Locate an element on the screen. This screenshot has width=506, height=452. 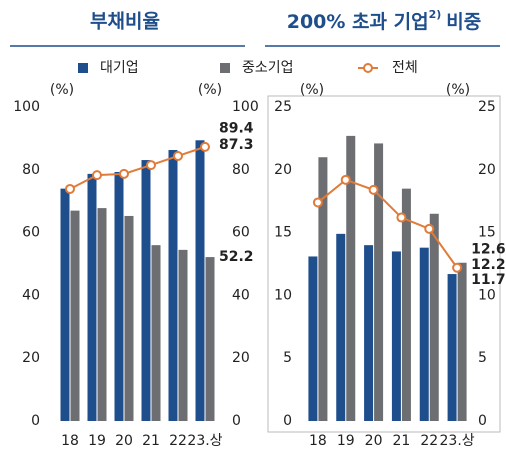
y-tick-label: 100 is located at coordinates (26, 107).